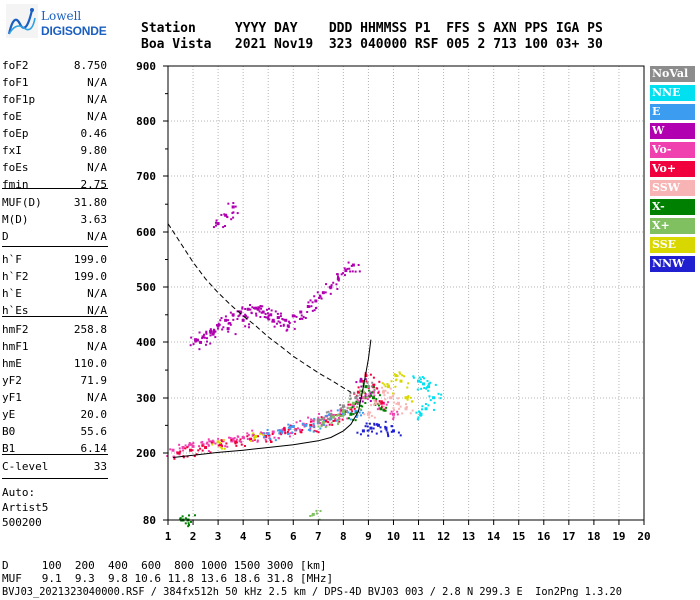 The width and height of the screenshot is (700, 600). I want to click on param-row-fof1: foF1 N/A, so click(54, 83).